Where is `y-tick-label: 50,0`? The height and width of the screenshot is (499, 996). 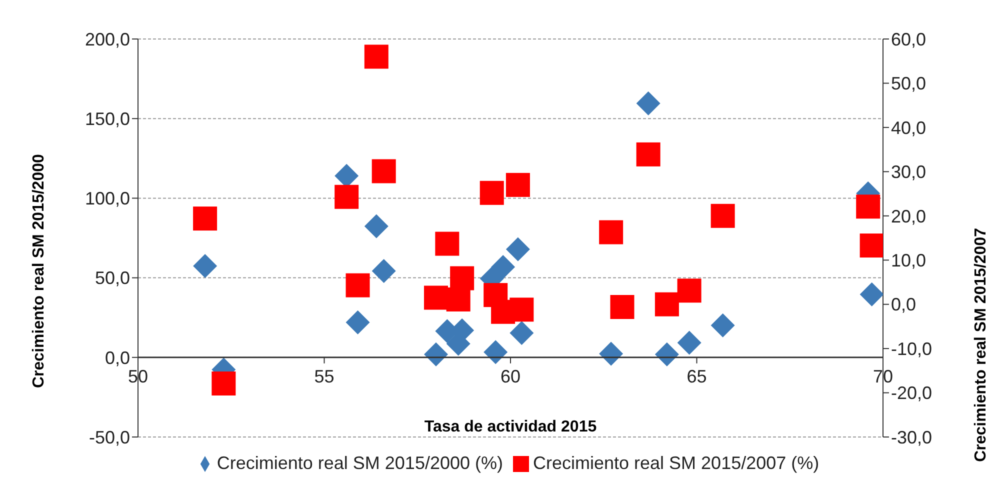
y-tick-label: 50,0 is located at coordinates (112, 278).